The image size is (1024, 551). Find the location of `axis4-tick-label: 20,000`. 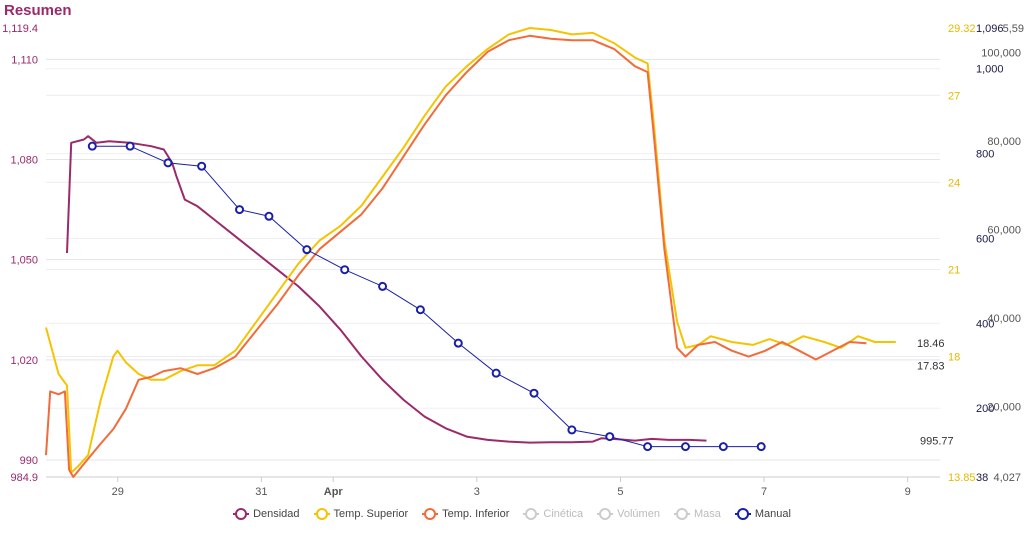

axis4-tick-label: 20,000 is located at coordinates (1004, 407).